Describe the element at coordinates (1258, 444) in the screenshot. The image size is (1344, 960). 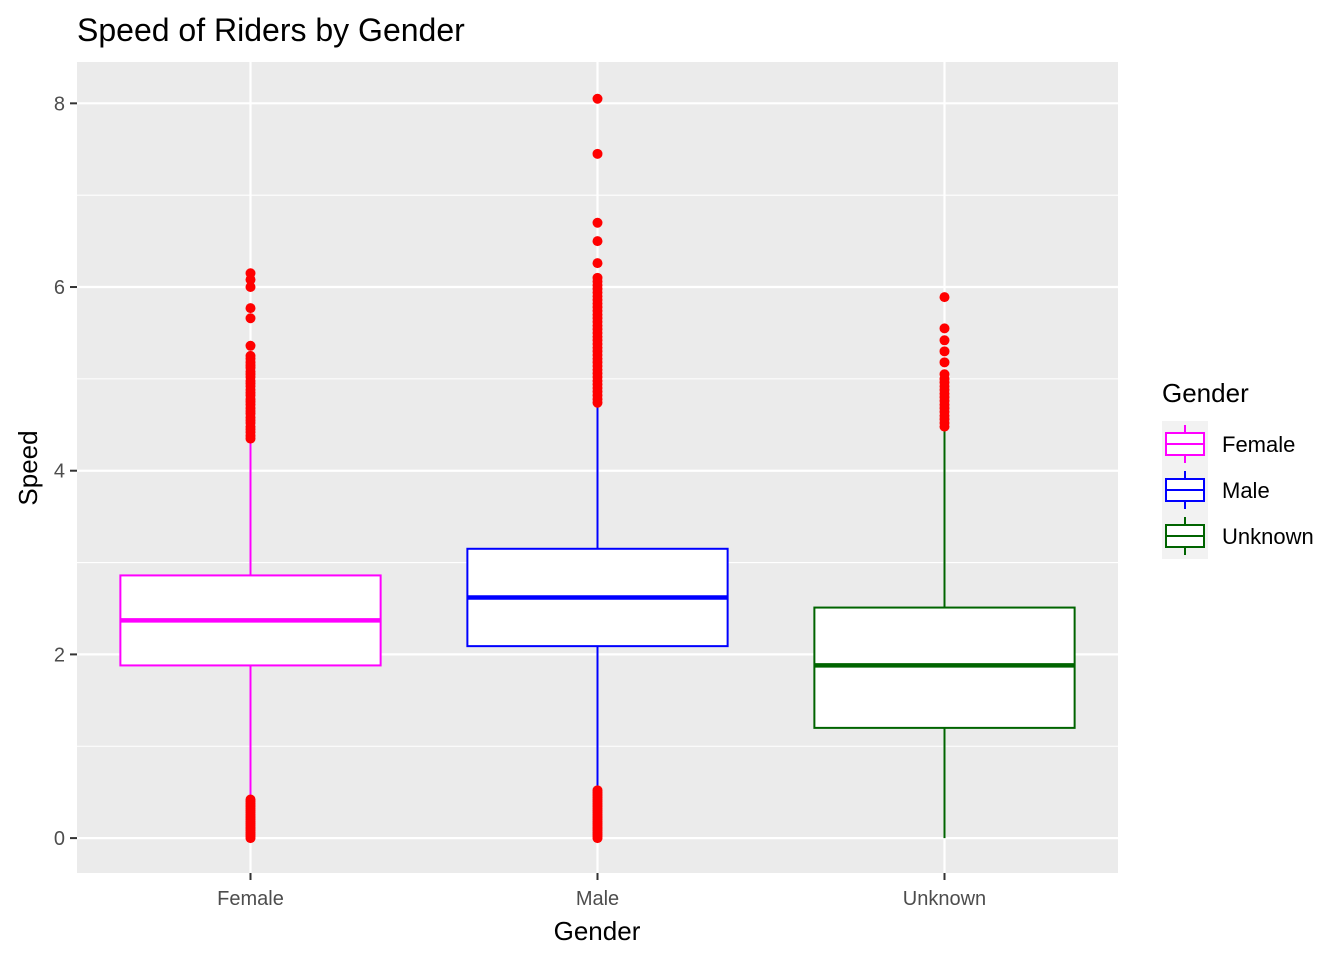
I see `legend-item-label: Female` at that location.